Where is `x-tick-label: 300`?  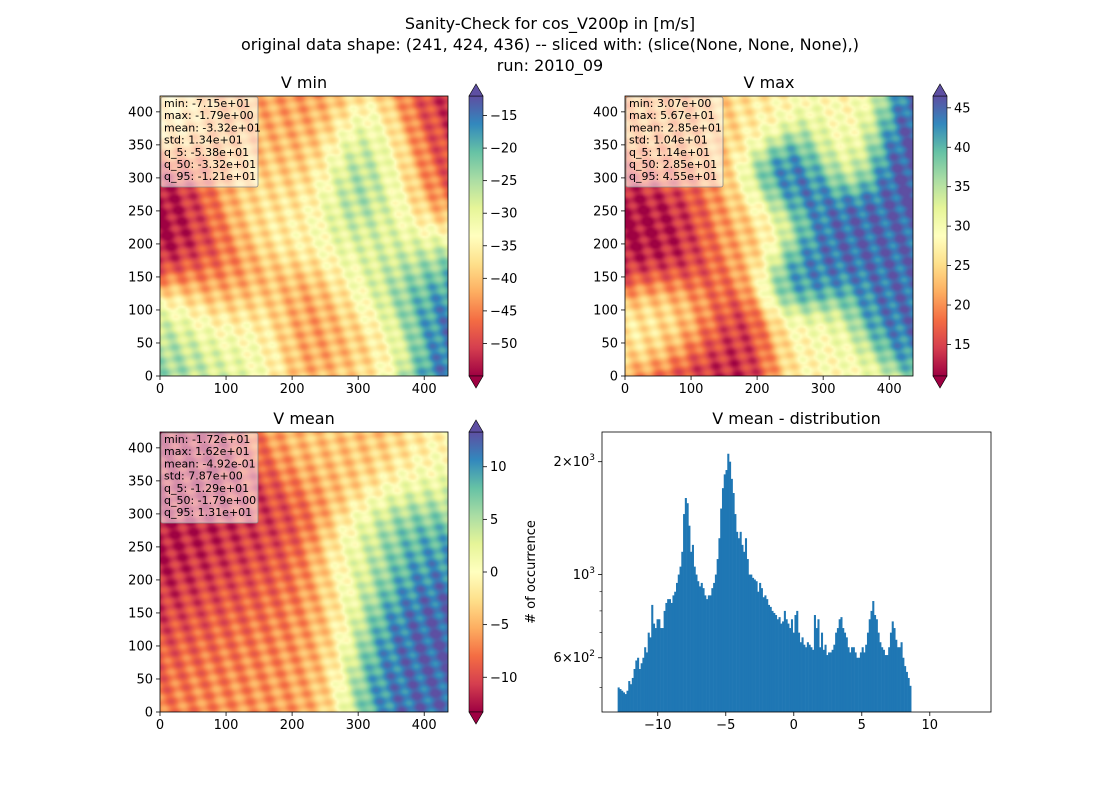
x-tick-label: 300 is located at coordinates (358, 389).